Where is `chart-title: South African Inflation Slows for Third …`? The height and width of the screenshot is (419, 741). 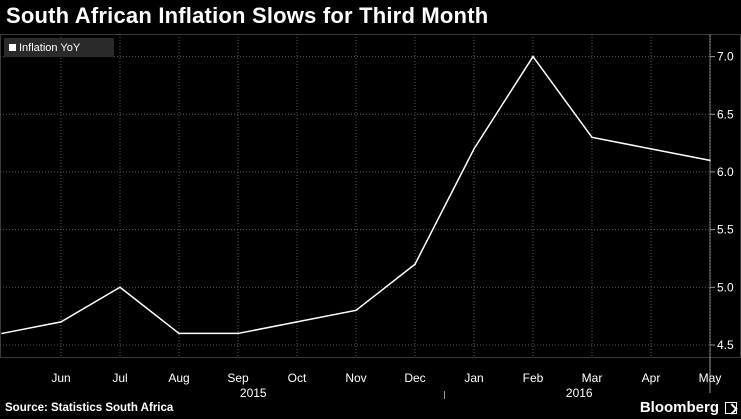
chart-title: South African Inflation Slows for Third … is located at coordinates (247, 15).